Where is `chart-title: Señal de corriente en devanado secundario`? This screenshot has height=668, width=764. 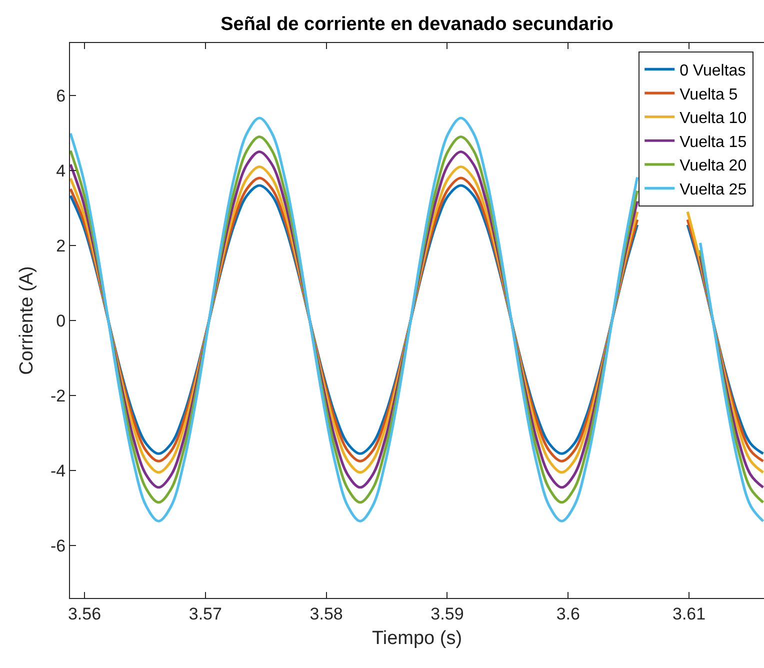
chart-title: Señal de corriente en devanado secundario is located at coordinates (417, 25).